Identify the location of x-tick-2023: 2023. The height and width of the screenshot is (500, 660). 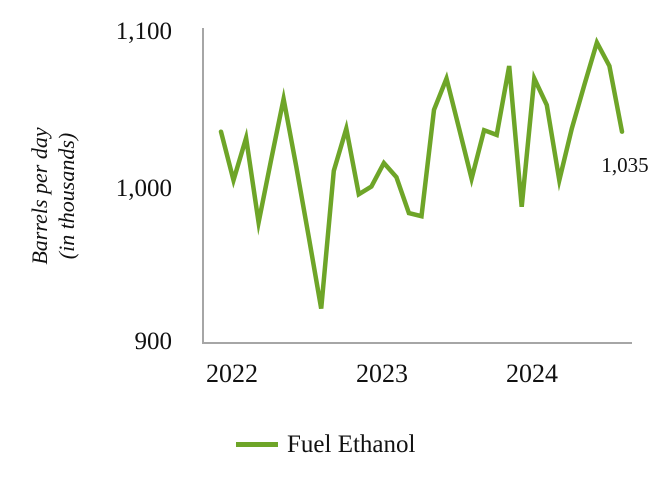
(382, 373).